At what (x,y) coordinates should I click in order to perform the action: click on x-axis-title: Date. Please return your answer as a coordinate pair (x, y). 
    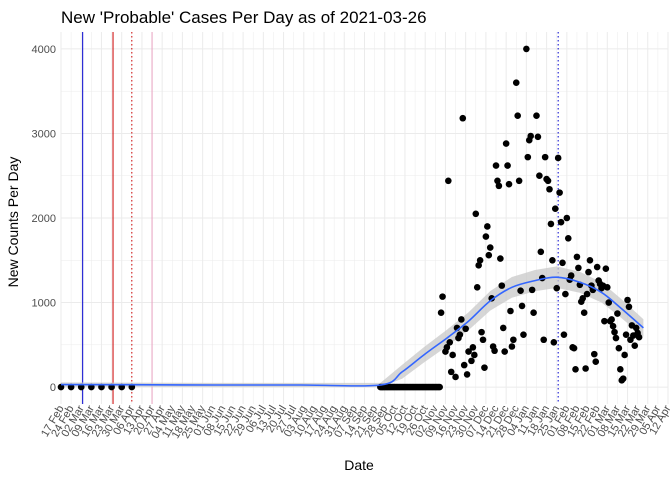
    Looking at the image, I should click on (359, 465).